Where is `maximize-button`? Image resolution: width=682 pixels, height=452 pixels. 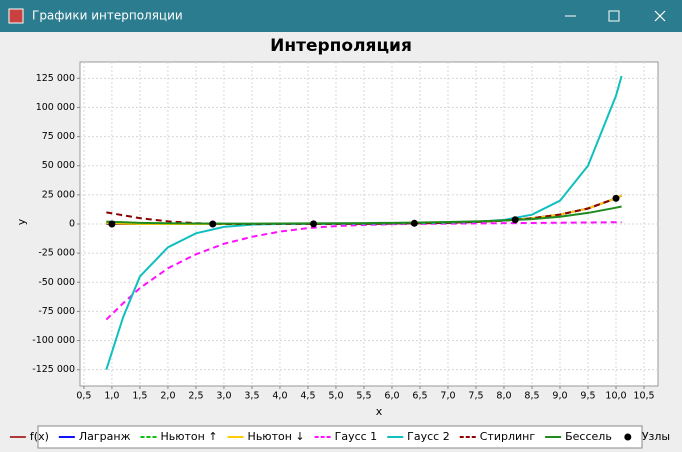
maximize-button is located at coordinates (614, 16).